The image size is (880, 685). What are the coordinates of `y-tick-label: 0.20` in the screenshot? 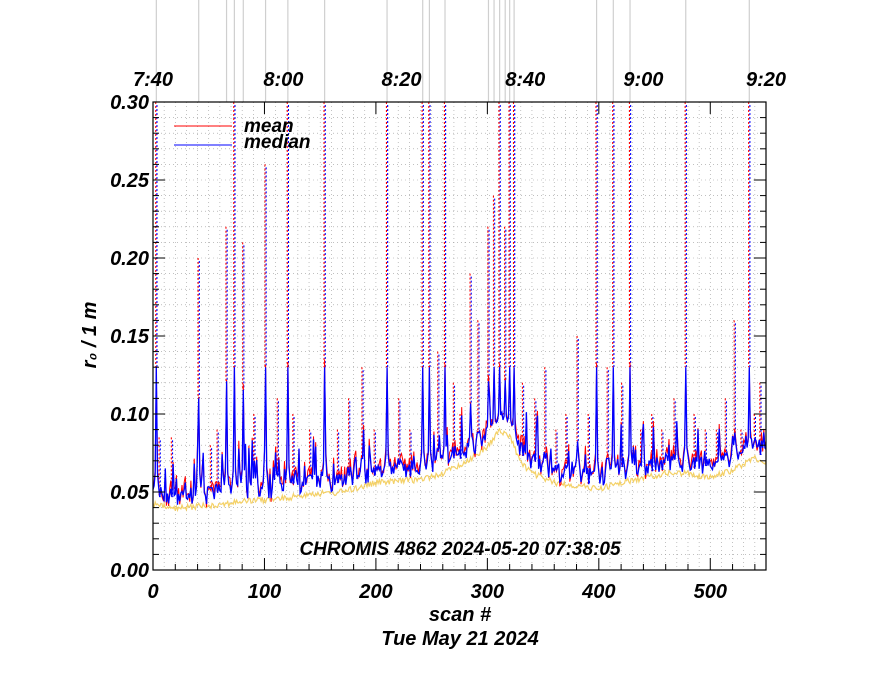 It's located at (129, 259).